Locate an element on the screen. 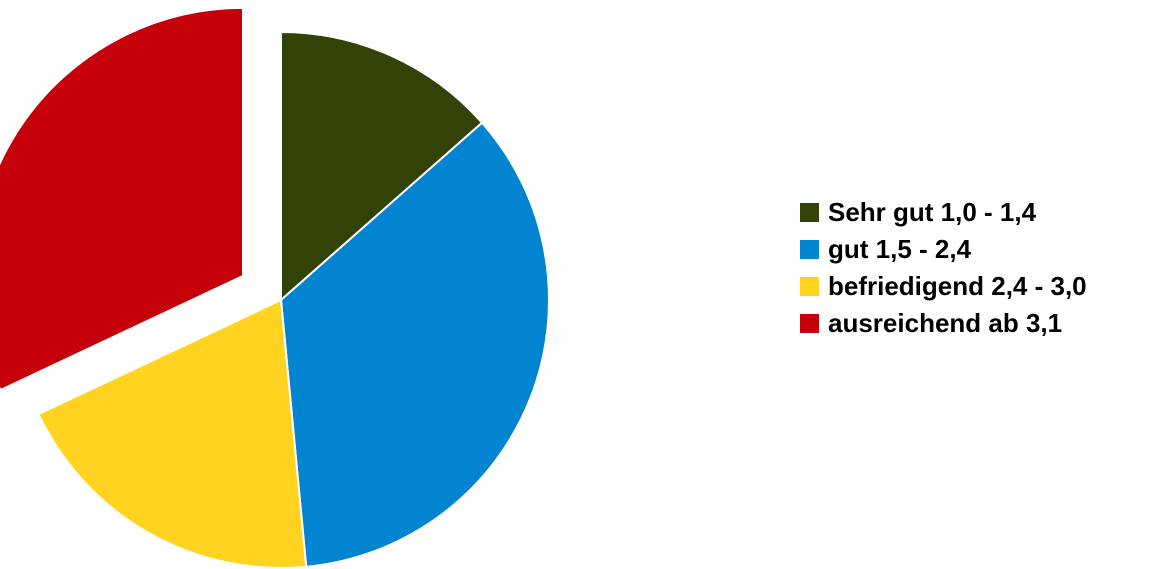 The image size is (1167, 569). legend-item-gut: gut 1,5 - 2,4 is located at coordinates (943, 249).